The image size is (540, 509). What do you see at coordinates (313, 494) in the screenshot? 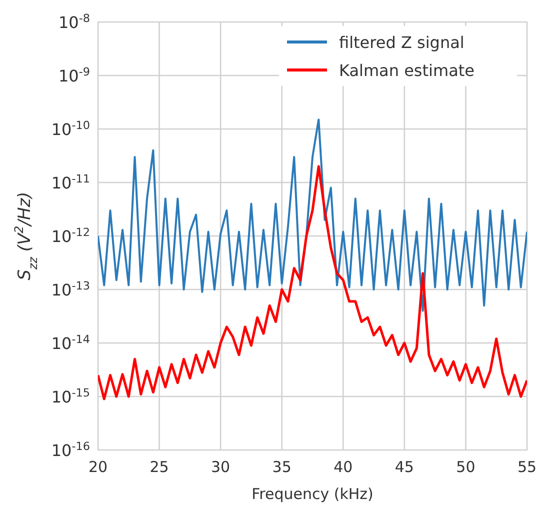
I see `x-axis-title: Frequency (kHz)` at bounding box center [313, 494].